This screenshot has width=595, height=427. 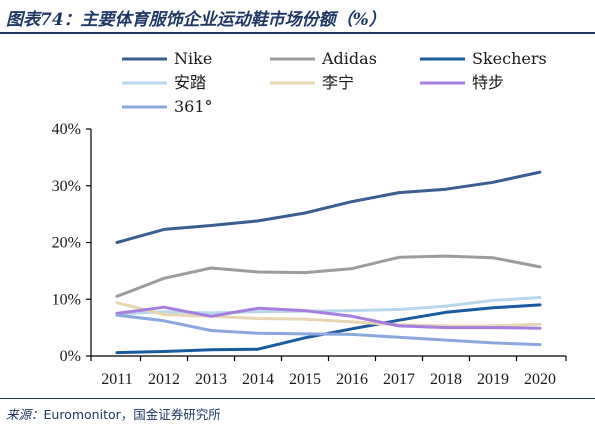 I want to click on x-tick-label: 2015, so click(x=305, y=379).